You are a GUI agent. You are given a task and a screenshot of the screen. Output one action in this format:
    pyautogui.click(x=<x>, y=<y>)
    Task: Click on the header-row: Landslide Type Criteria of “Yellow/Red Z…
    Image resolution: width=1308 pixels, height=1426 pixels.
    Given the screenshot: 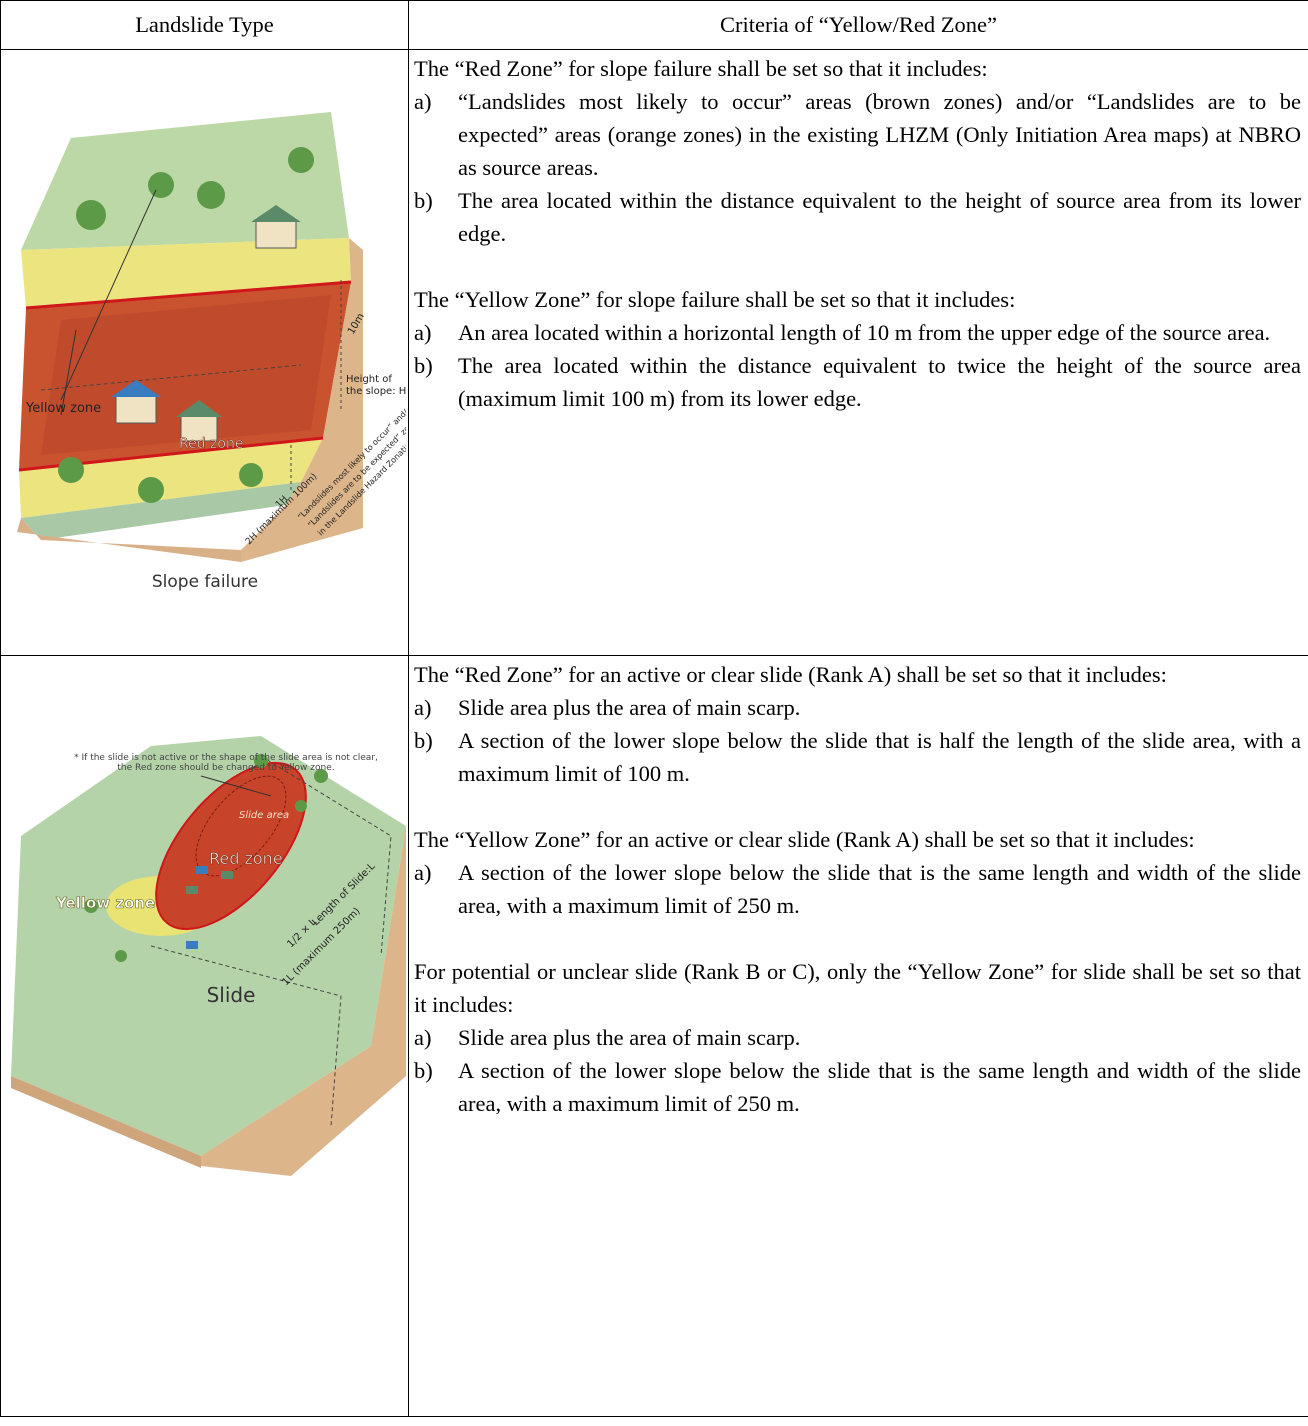 What is the action you would take?
    pyautogui.click(x=654, y=25)
    